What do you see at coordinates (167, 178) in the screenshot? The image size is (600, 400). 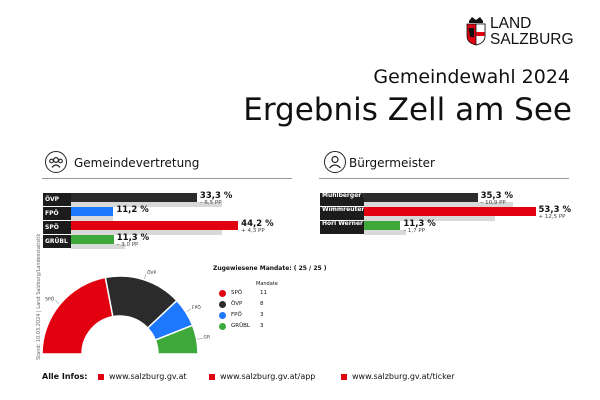 I see `section-council-divider` at bounding box center [167, 178].